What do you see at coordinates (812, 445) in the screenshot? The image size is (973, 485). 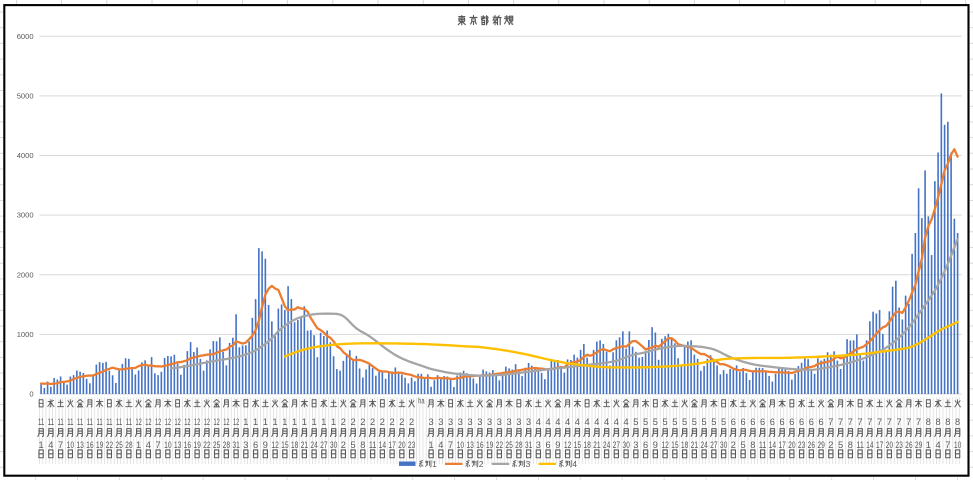 I see `svg-text: 26` at bounding box center [812, 445].